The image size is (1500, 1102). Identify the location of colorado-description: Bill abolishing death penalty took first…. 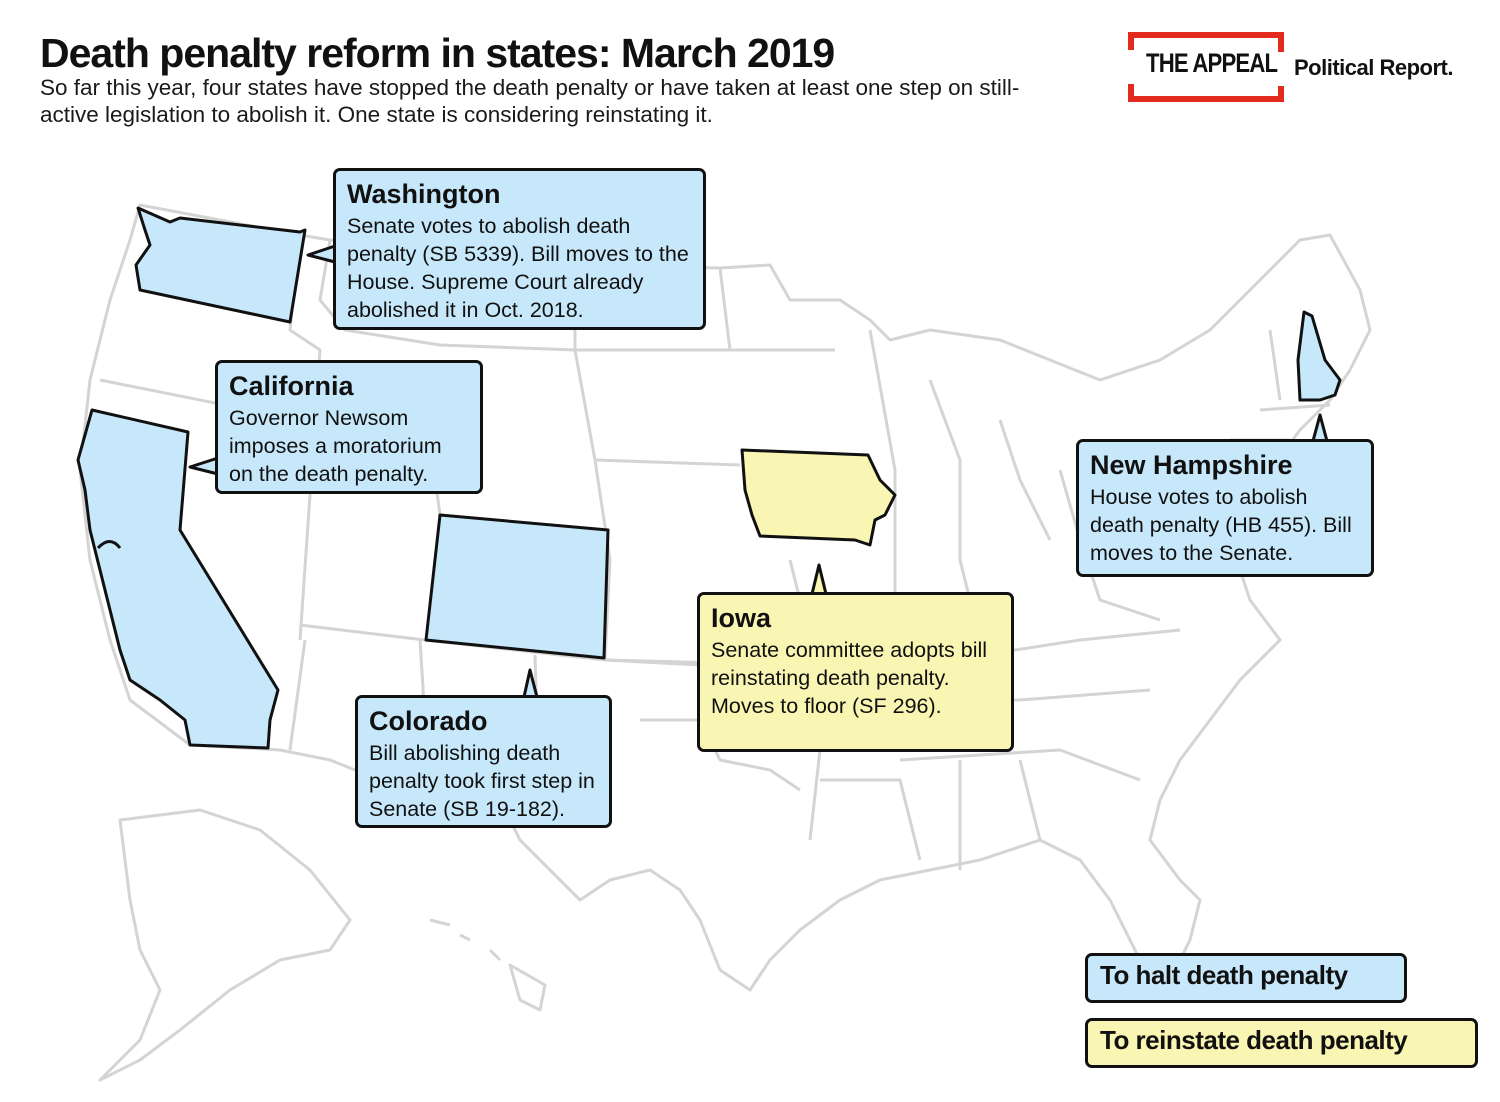
(482, 781).